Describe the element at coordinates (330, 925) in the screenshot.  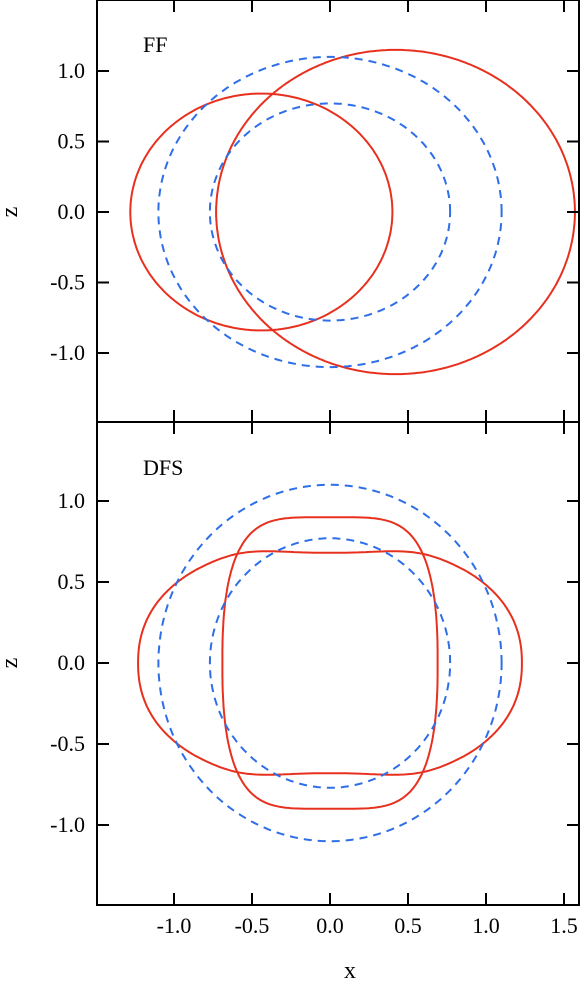
I see `x-tick-label-2: 0.0` at that location.